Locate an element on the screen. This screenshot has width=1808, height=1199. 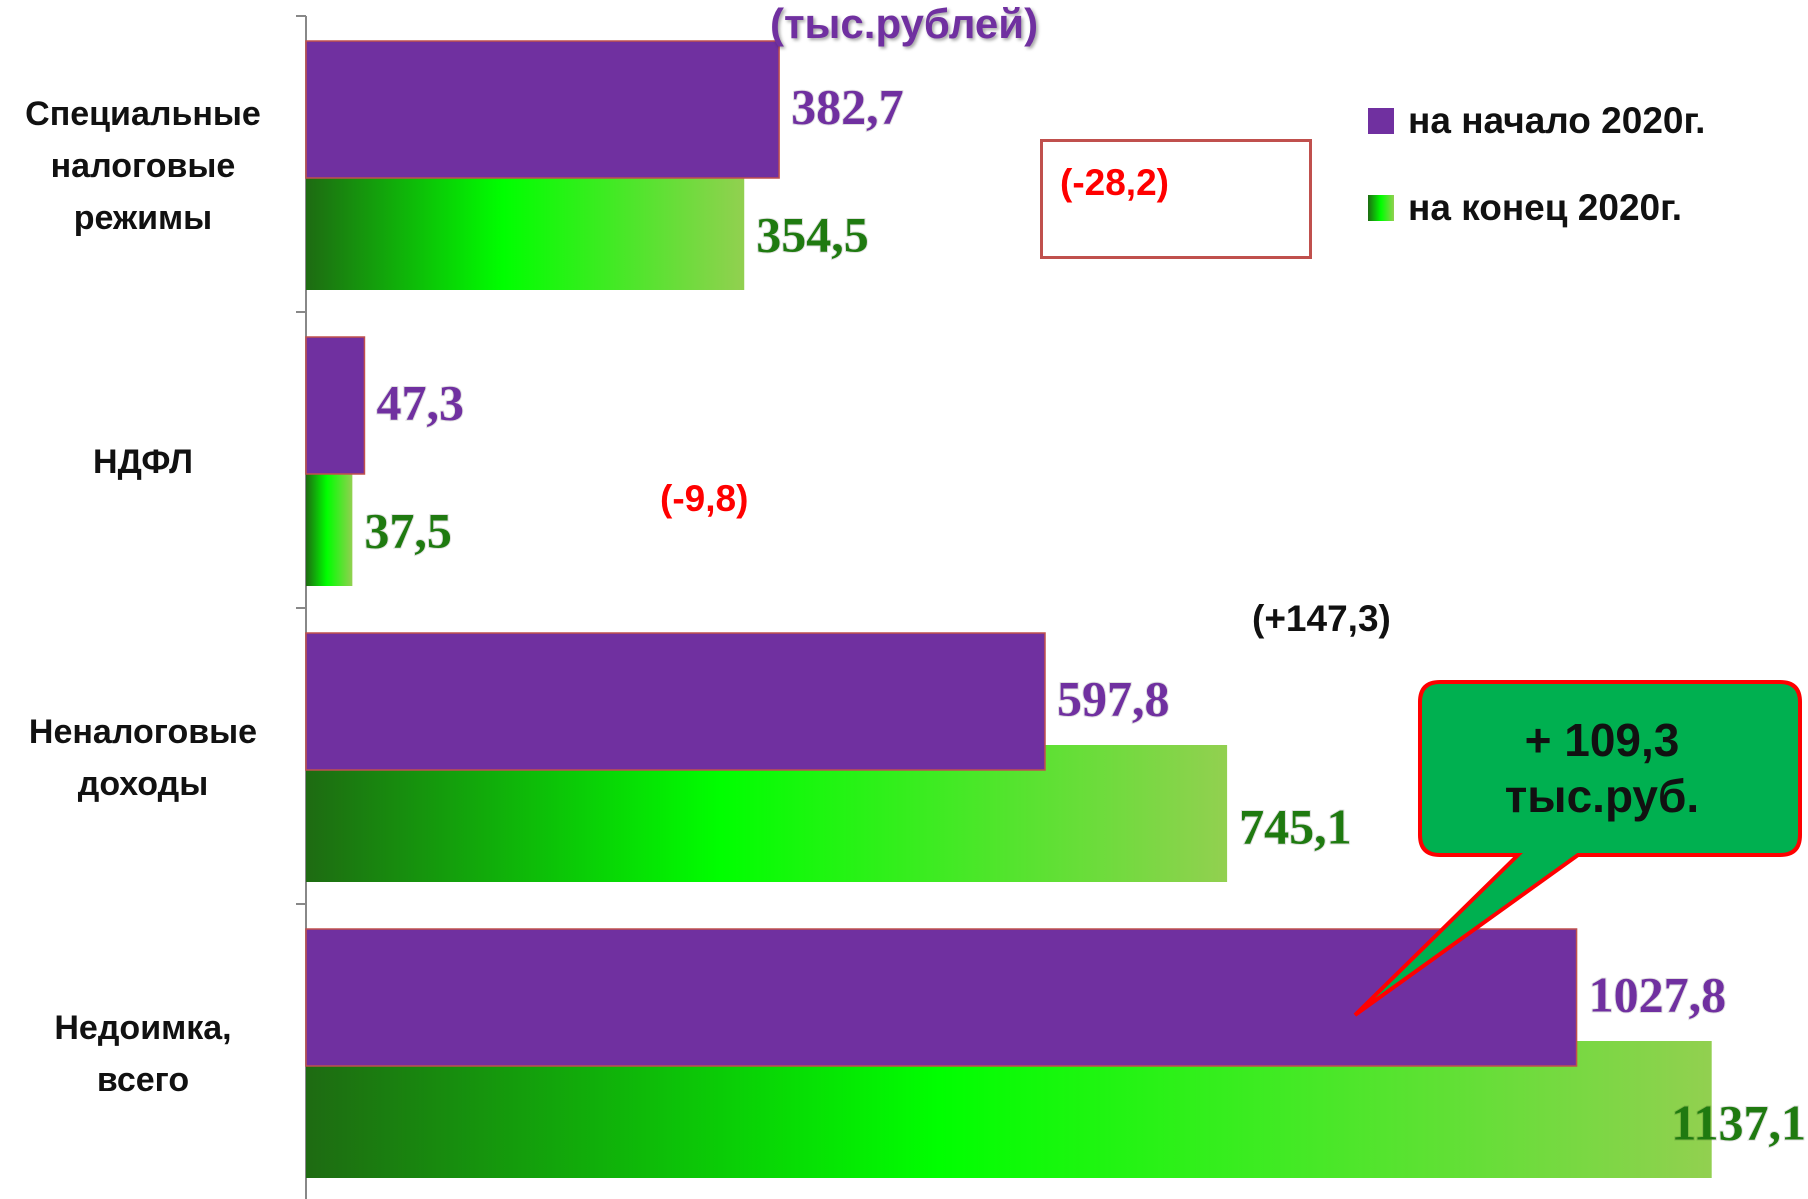
data-label-end: 354,5 is located at coordinates (812, 235).